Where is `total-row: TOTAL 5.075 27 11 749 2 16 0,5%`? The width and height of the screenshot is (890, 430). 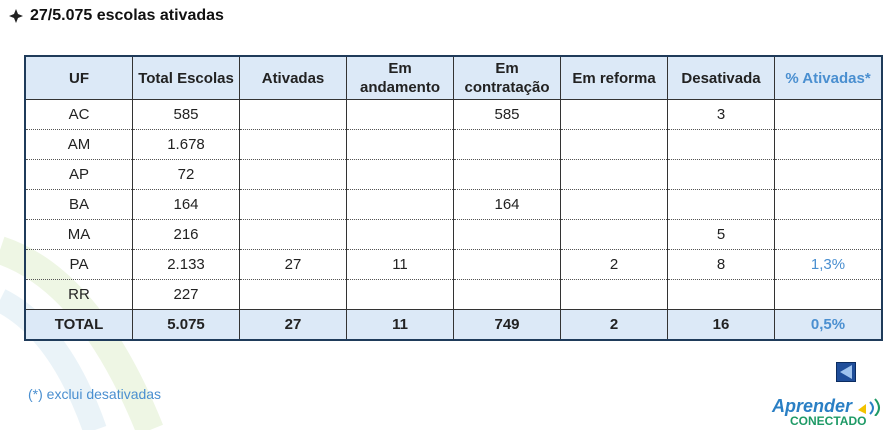
total-row: TOTAL 5.075 27 11 749 2 16 0,5% is located at coordinates (453, 325).